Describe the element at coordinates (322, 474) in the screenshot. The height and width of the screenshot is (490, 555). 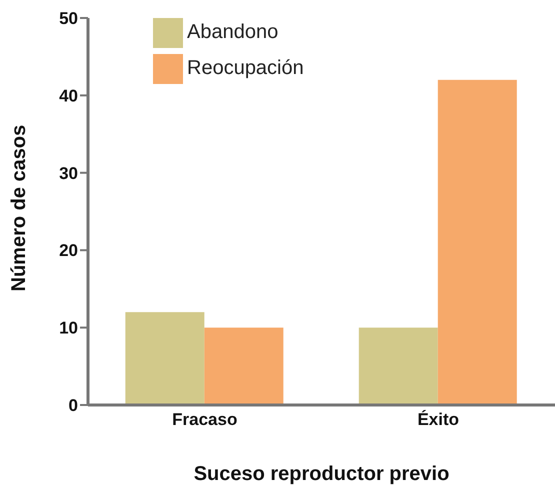
I see `x-axis-title: Suceso reproductor previo` at that location.